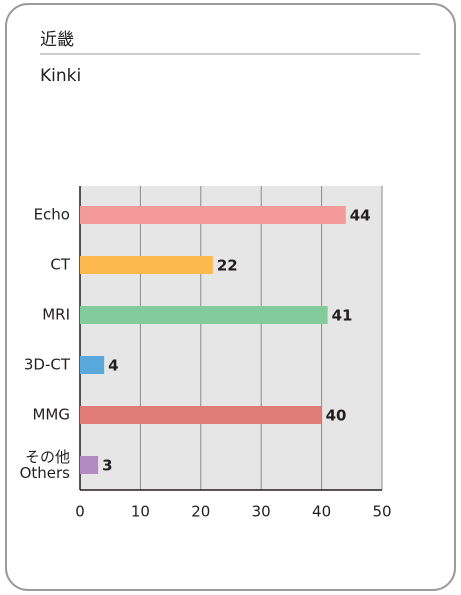 The image size is (461, 595). What do you see at coordinates (80, 512) in the screenshot?
I see `x-tick-label: 0` at bounding box center [80, 512].